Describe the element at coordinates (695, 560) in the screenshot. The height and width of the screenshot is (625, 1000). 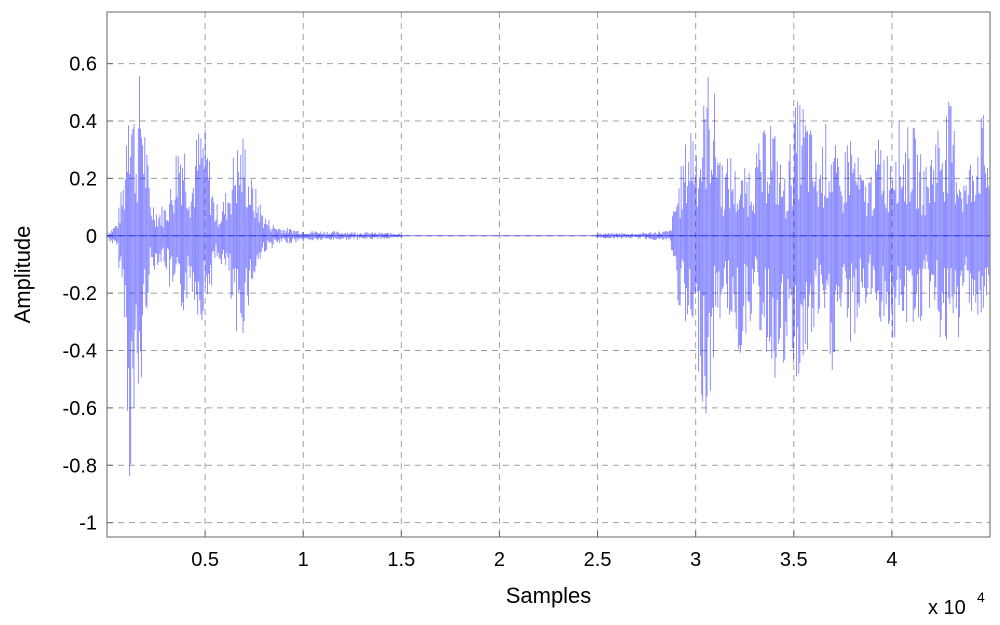
I see `x-tick-label: 3` at that location.